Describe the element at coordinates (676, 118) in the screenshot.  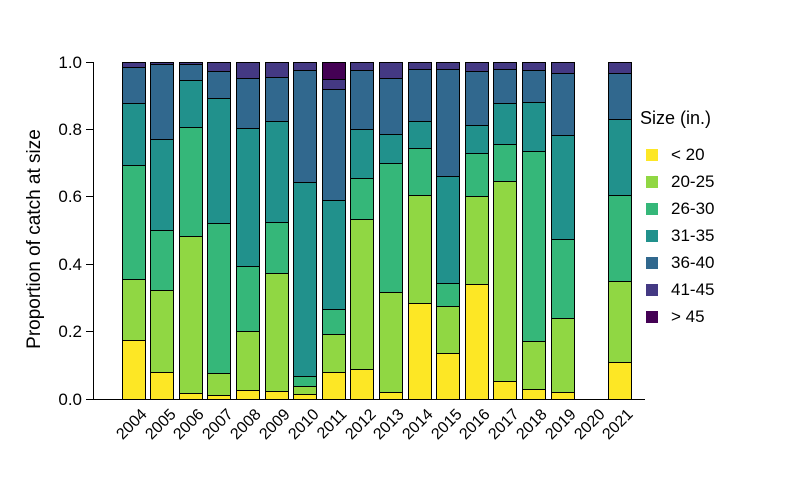
I see `legend-title: Size (in.)` at that location.